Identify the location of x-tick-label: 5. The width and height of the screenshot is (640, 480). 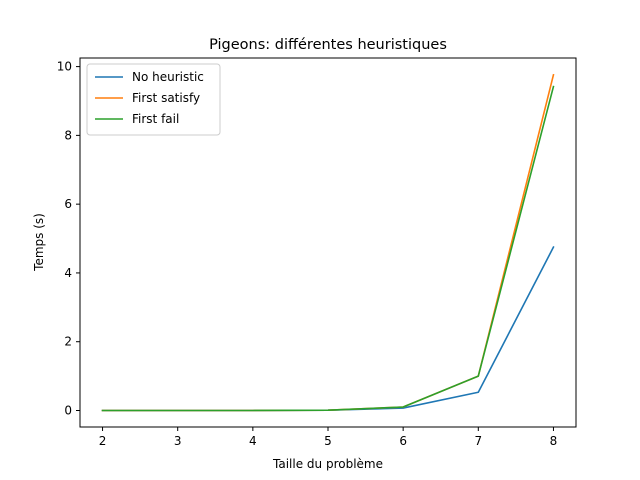
(328, 441).